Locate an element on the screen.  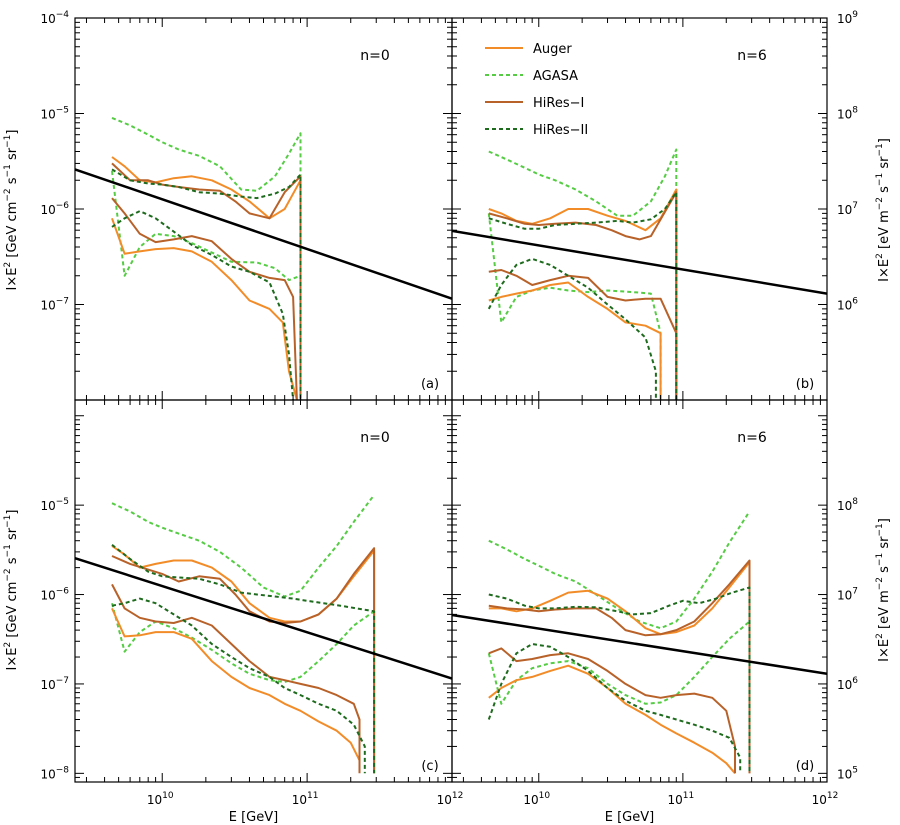
y-axis-label-right-top-part: [eV m is located at coordinates (884, 231).